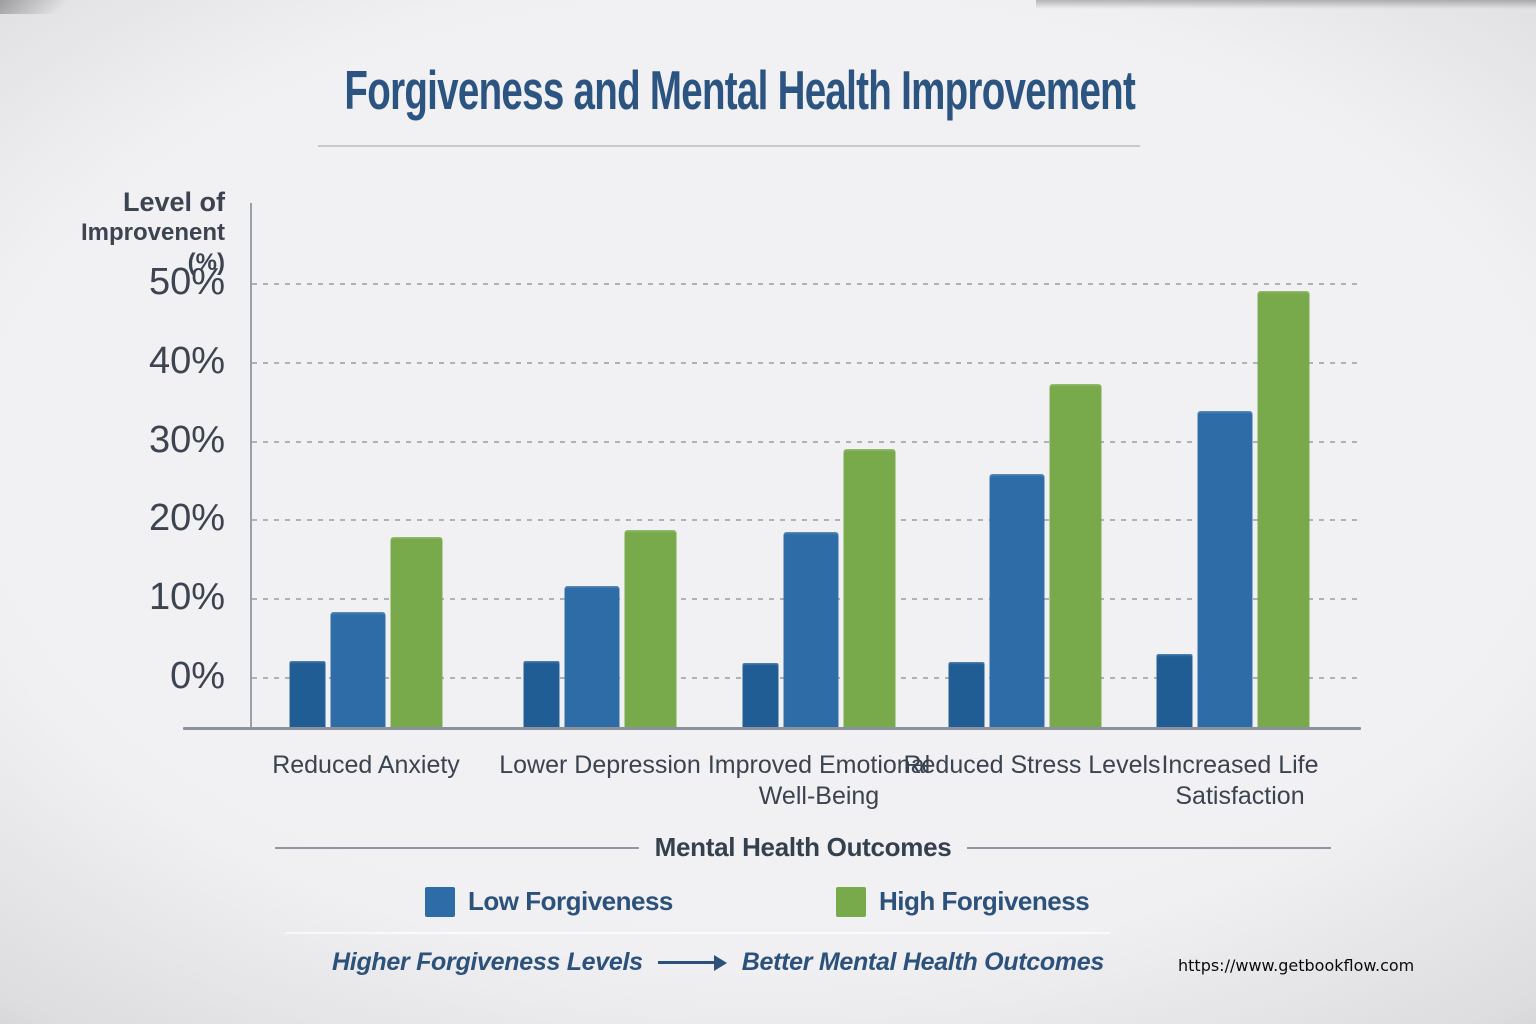 The width and height of the screenshot is (1536, 1024). What do you see at coordinates (851, 901) in the screenshot?
I see `legend-swatch-high-forgiveness` at bounding box center [851, 901].